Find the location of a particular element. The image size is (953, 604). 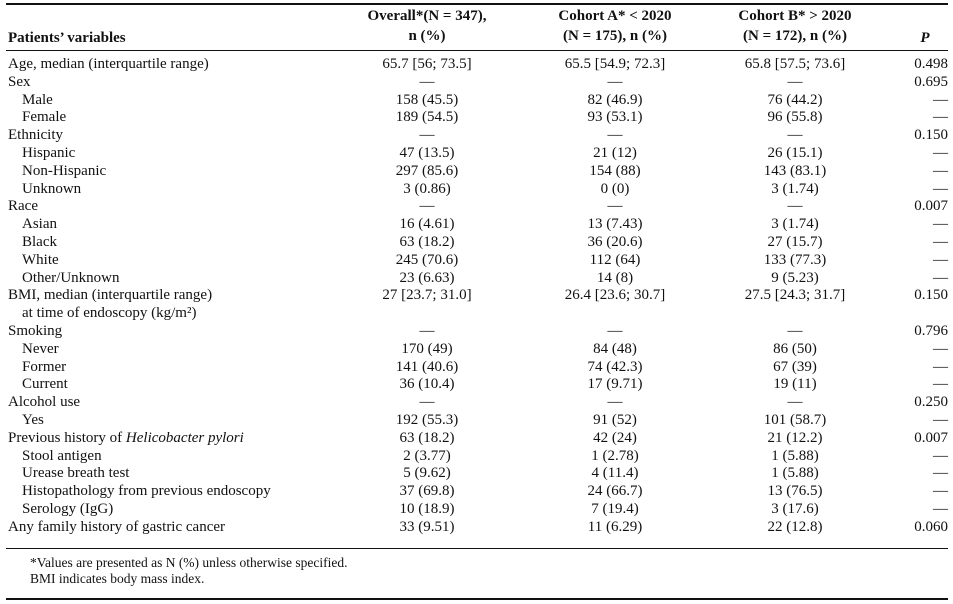

row-label: Stool antigen is located at coordinates (62, 457).